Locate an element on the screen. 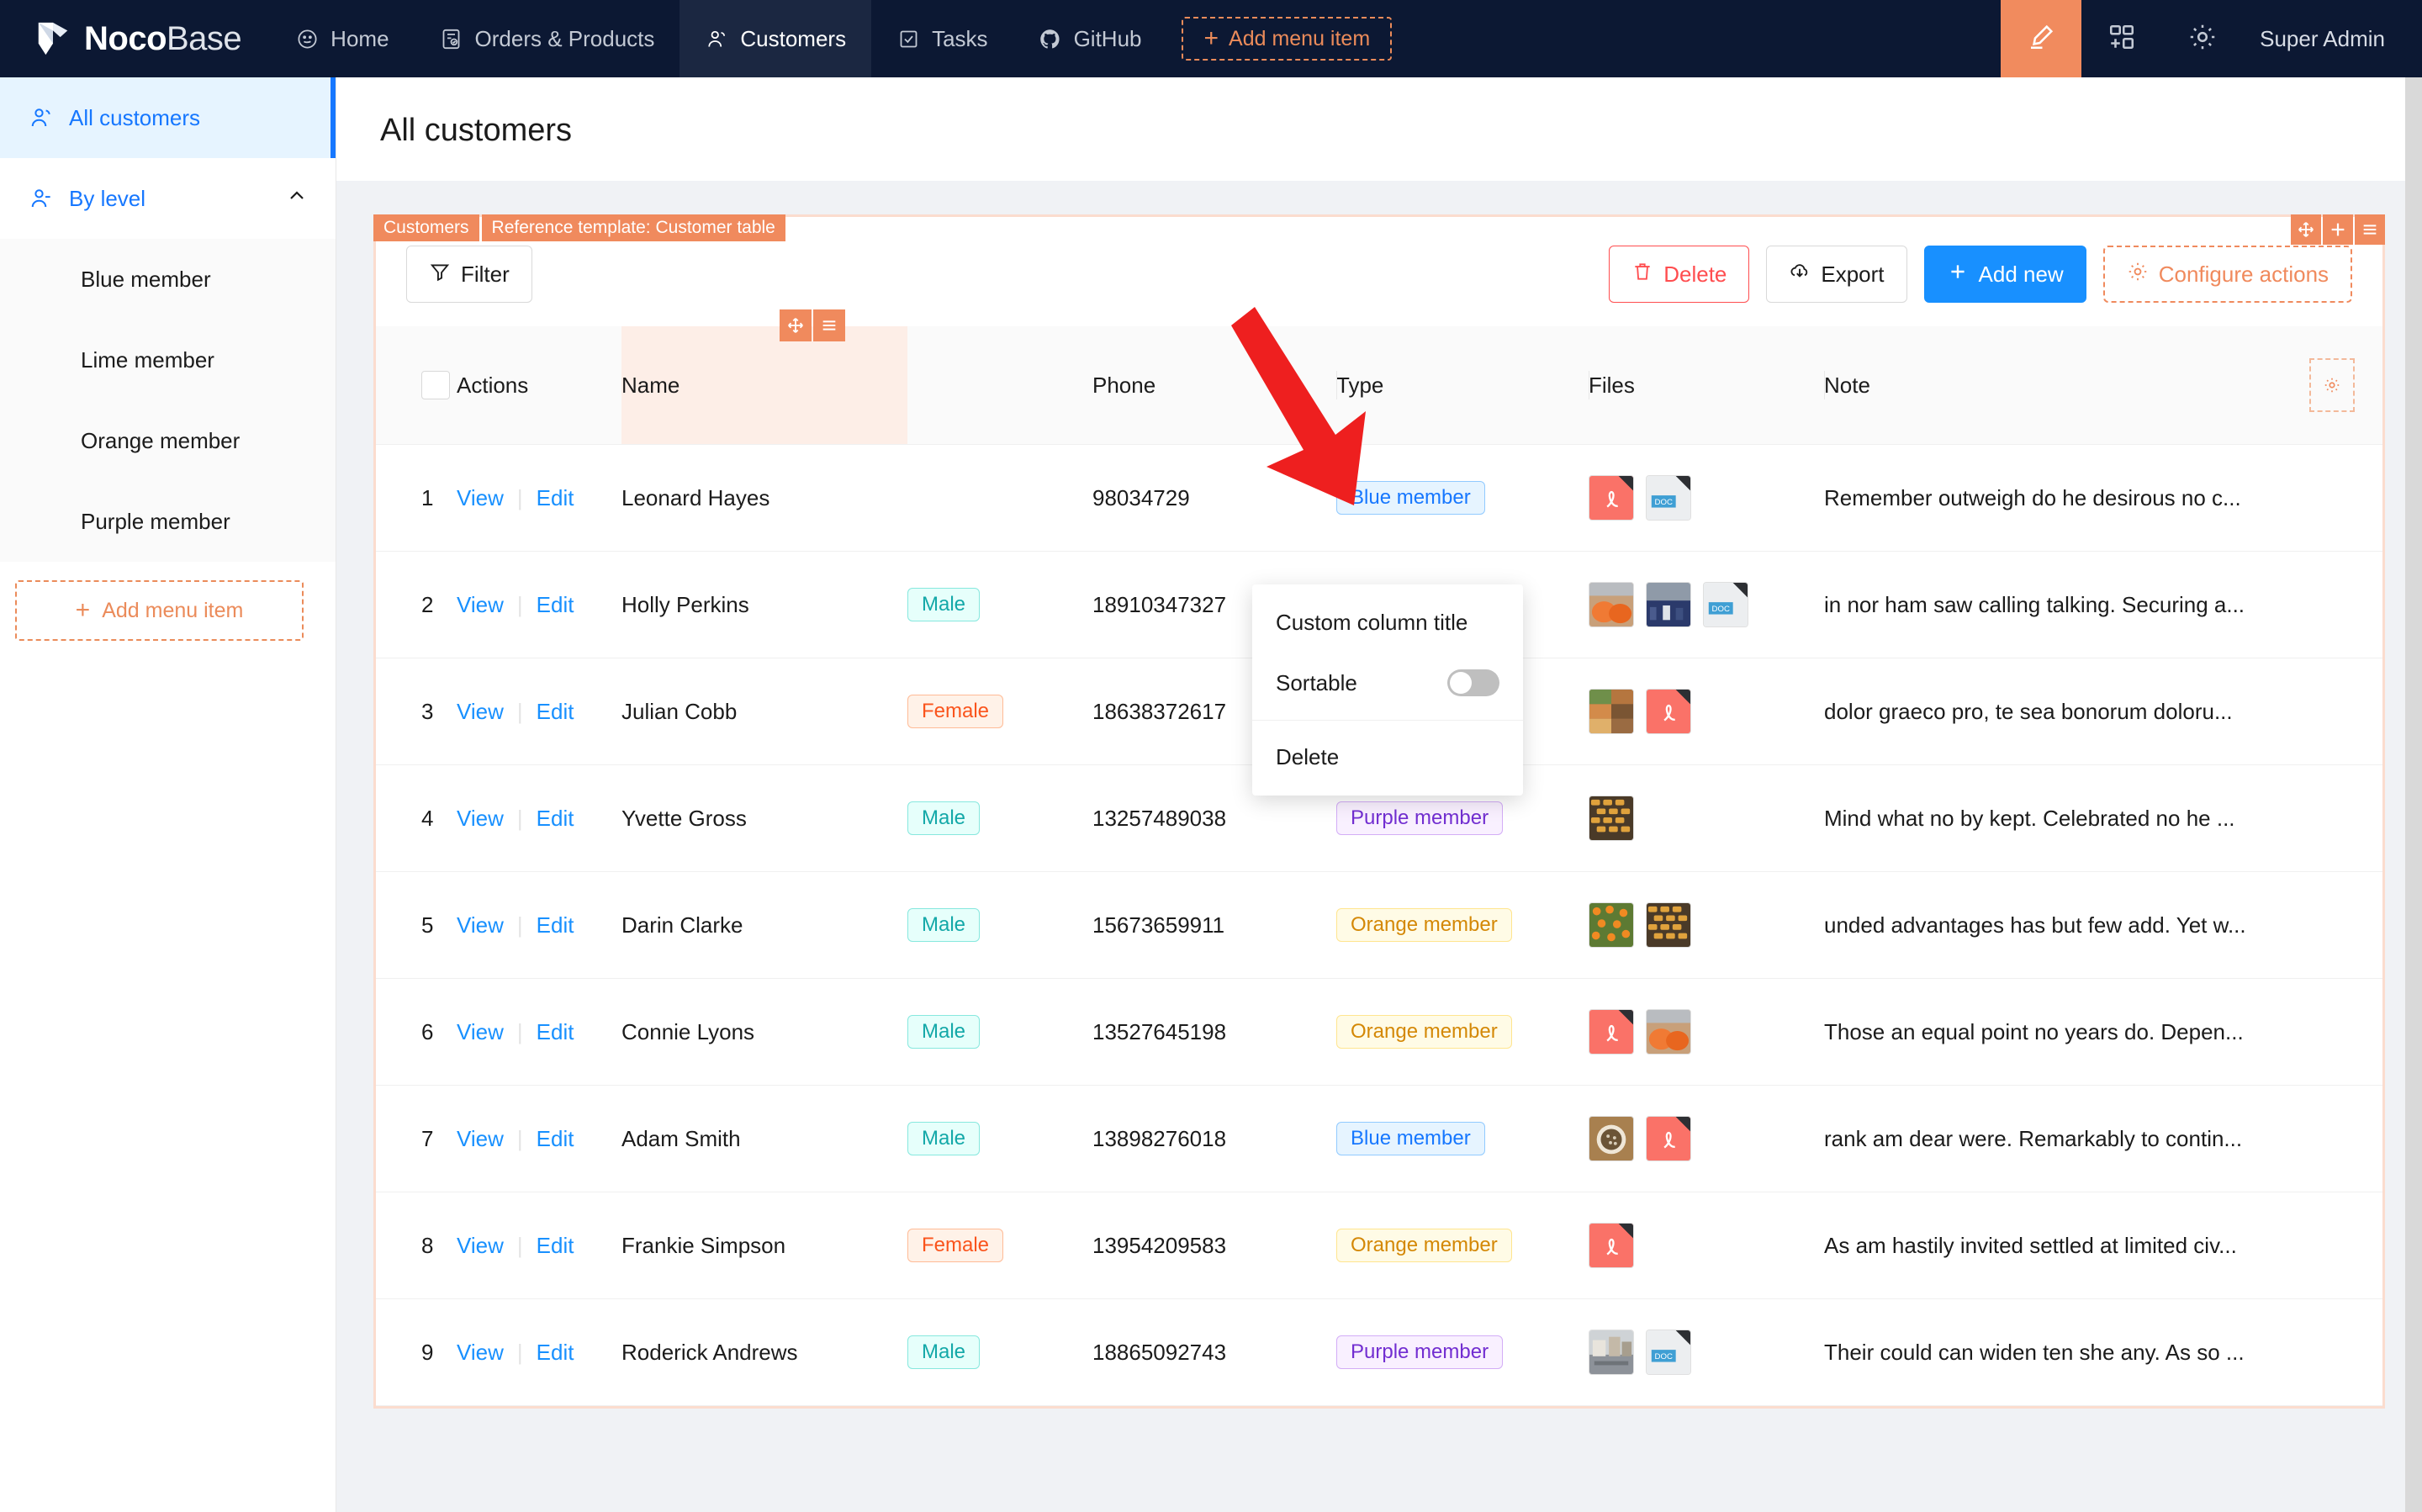 The image size is (2422, 1512). select-all-checkbox is located at coordinates (435, 385).